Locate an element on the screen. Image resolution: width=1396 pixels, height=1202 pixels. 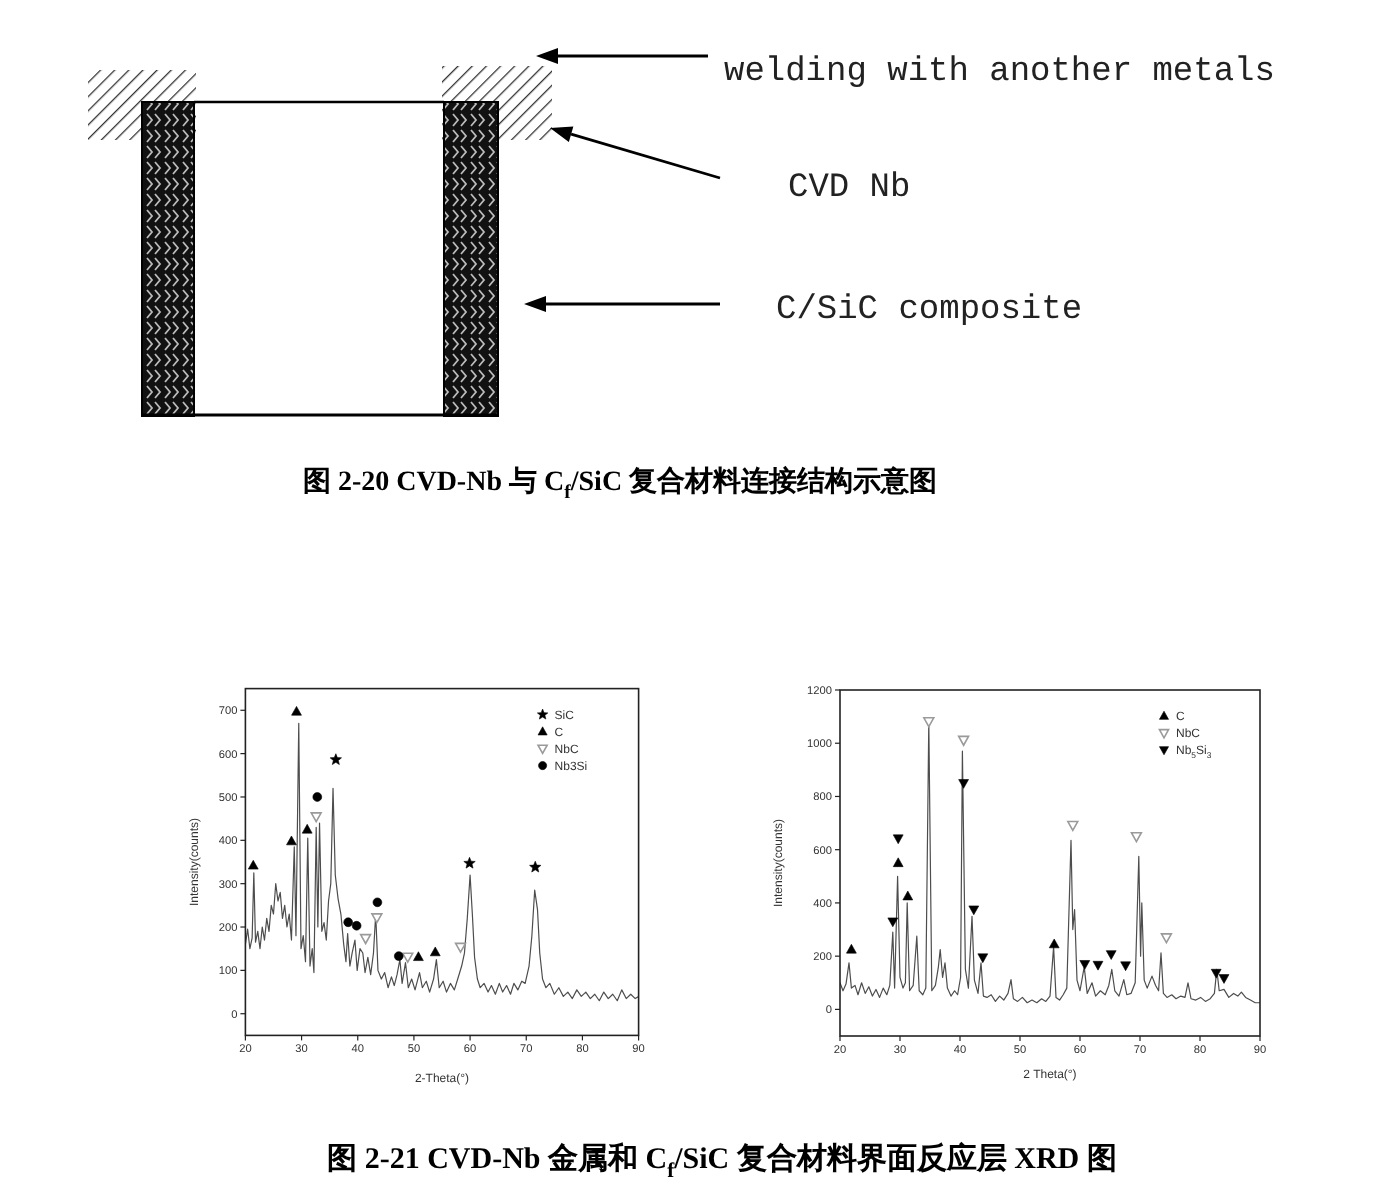
text: CVD Nb is located at coordinates (849, 189).